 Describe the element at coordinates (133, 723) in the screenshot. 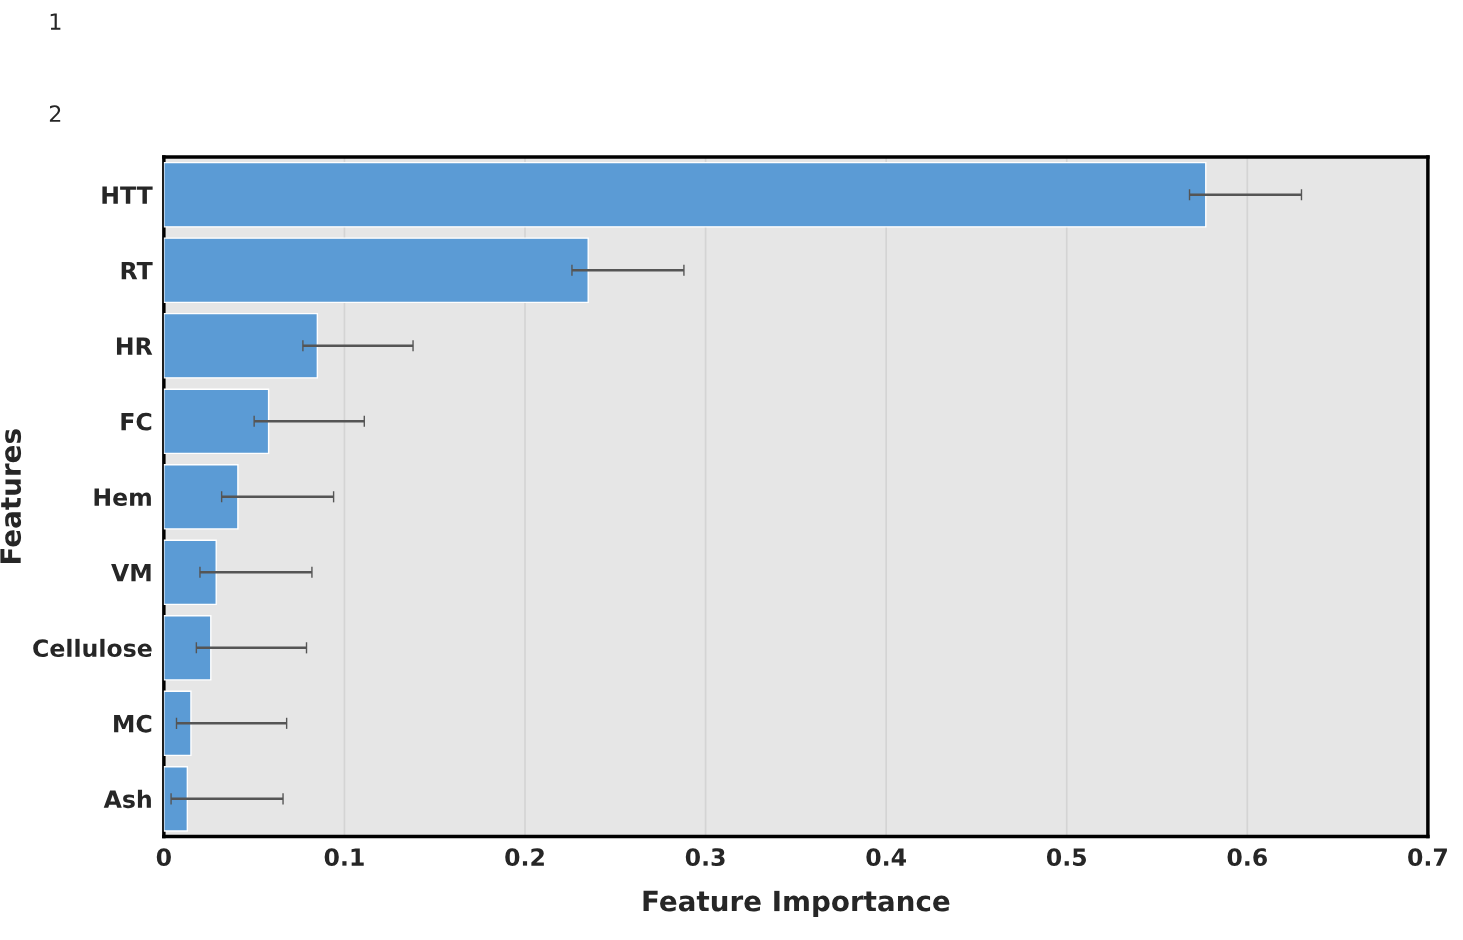

I see `y-tick-label: MC` at that location.